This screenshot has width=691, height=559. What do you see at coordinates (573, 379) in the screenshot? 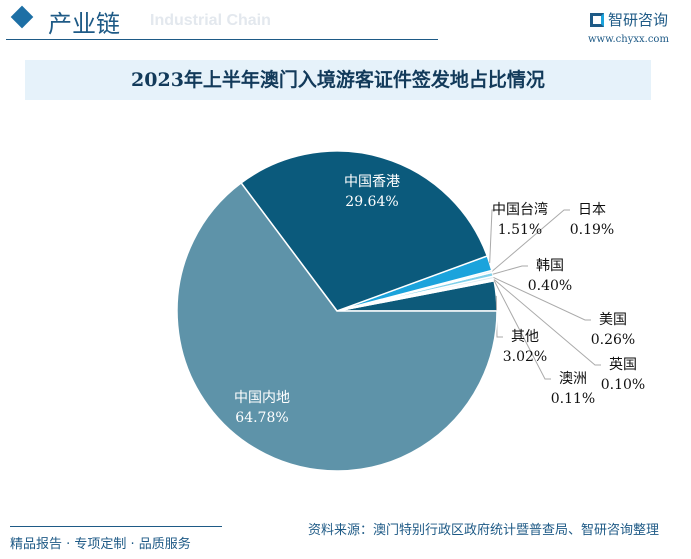
I see `slice-name: 澳洲` at bounding box center [573, 379].